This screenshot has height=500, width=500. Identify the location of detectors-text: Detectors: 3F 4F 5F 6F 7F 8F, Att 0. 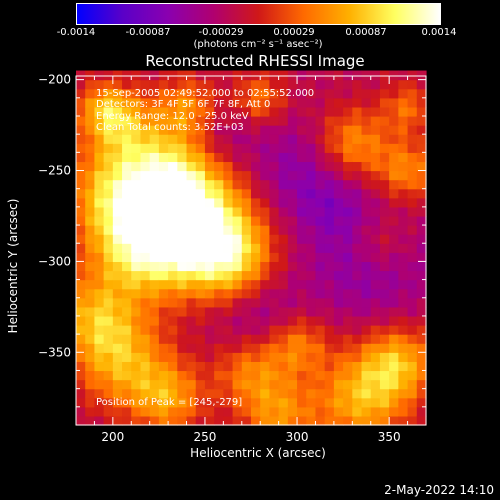
(183, 104).